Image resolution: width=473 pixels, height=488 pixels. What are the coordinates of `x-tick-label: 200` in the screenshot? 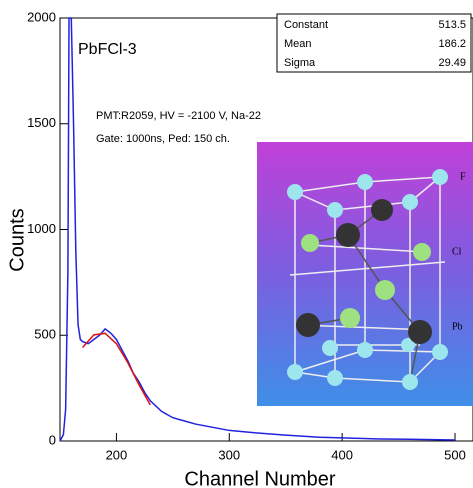 It's located at (117, 454).